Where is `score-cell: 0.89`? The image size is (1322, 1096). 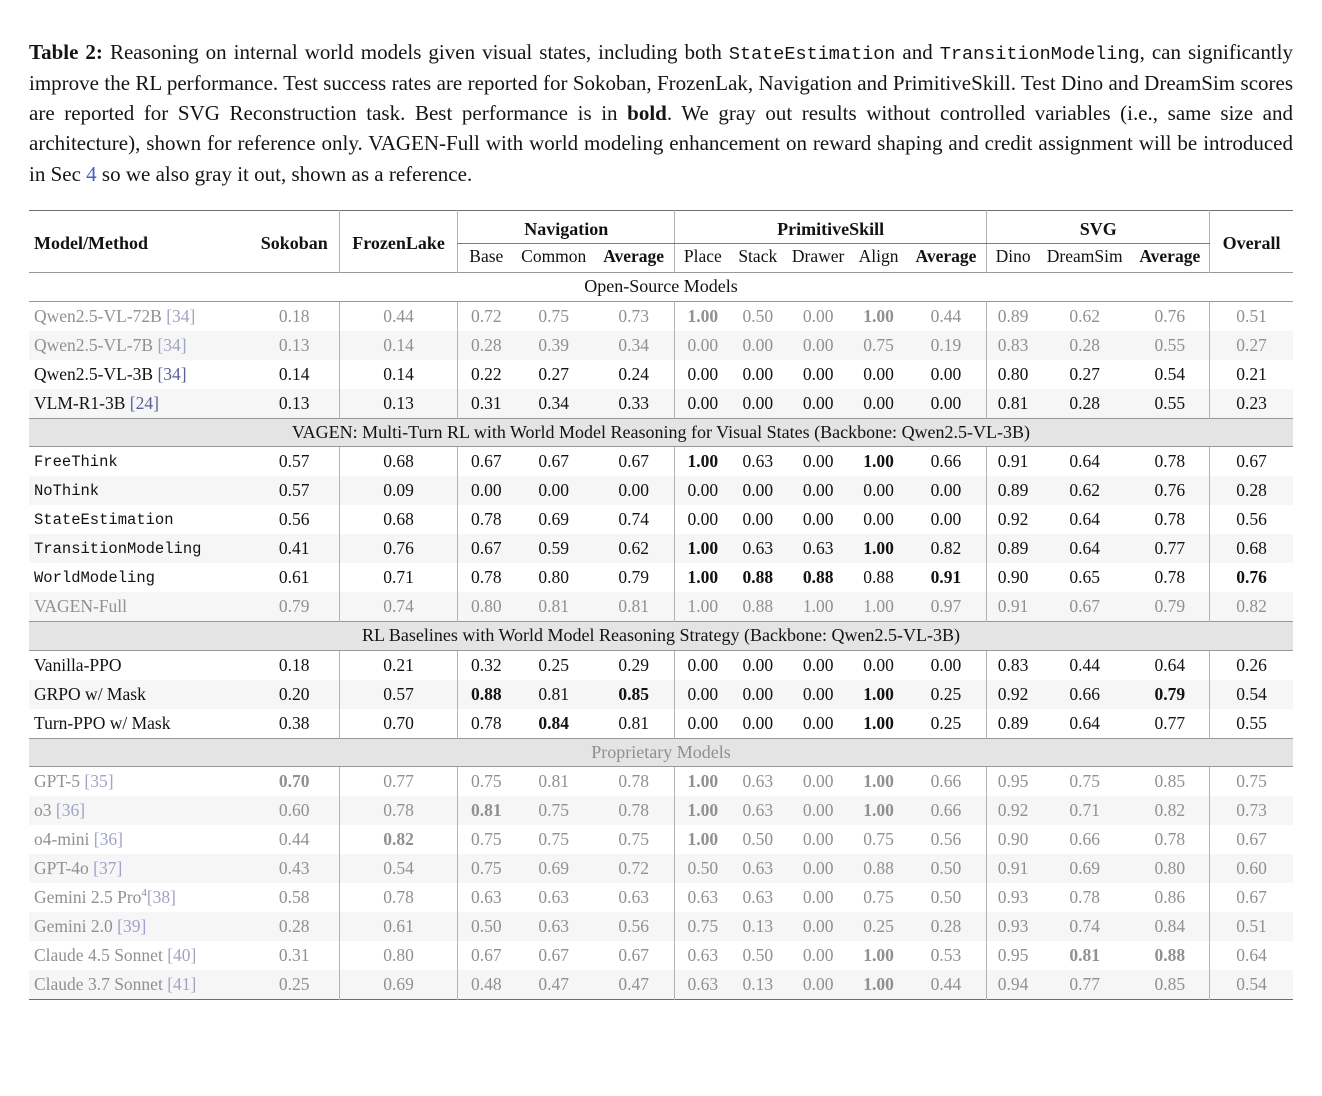 score-cell: 0.89 is located at coordinates (1012, 491).